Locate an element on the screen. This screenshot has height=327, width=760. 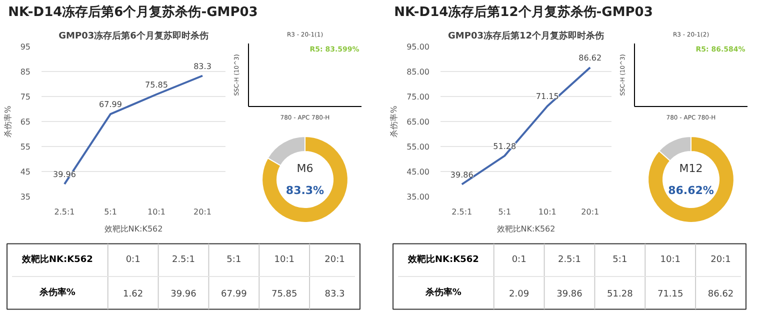
y-tick-label: 85.00 is located at coordinates (418, 72).